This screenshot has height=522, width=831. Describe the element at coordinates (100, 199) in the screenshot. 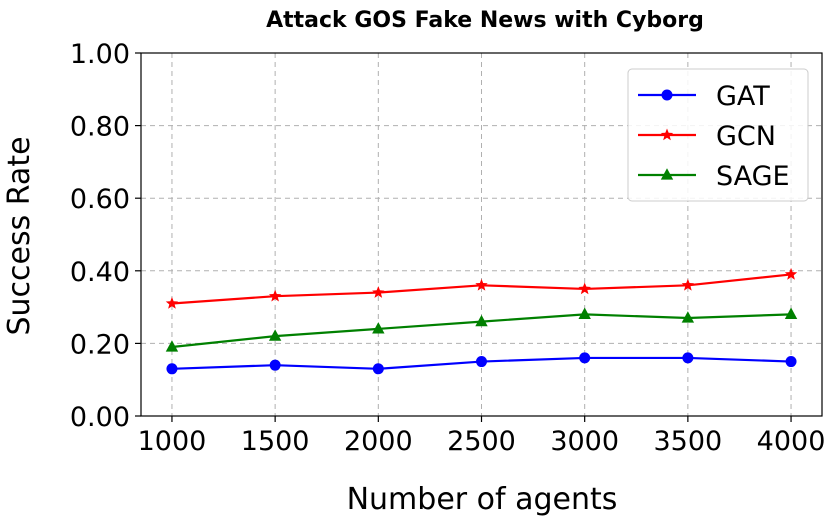

I see `y-tick-label: 0.60` at that location.